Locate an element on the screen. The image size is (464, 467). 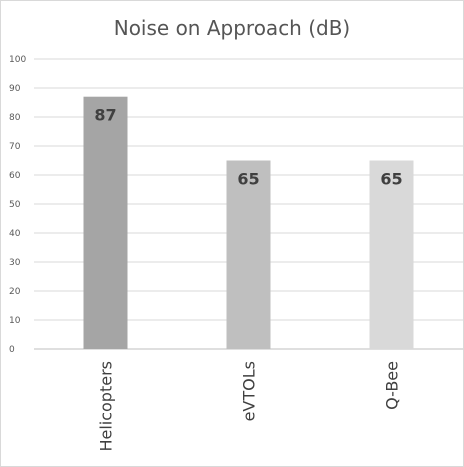
y-tick-label: 60 is located at coordinates (15, 176).